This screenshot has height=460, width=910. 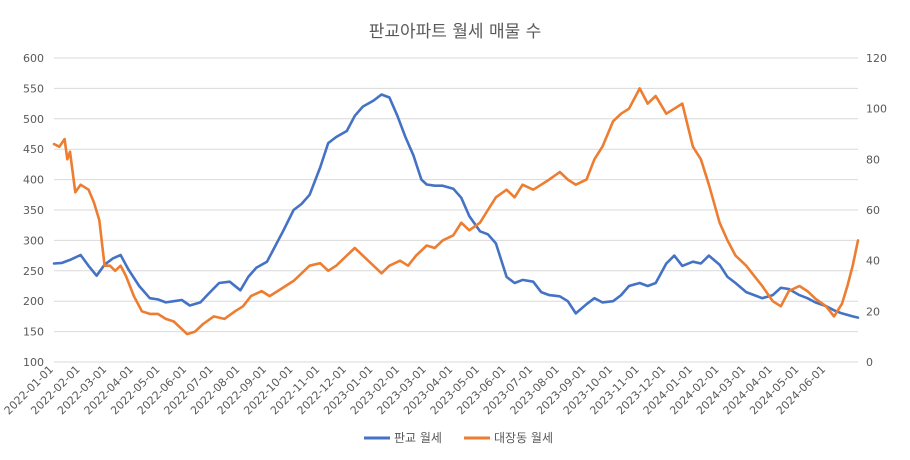 I want to click on left-tick-label: 600, so click(x=33, y=58).